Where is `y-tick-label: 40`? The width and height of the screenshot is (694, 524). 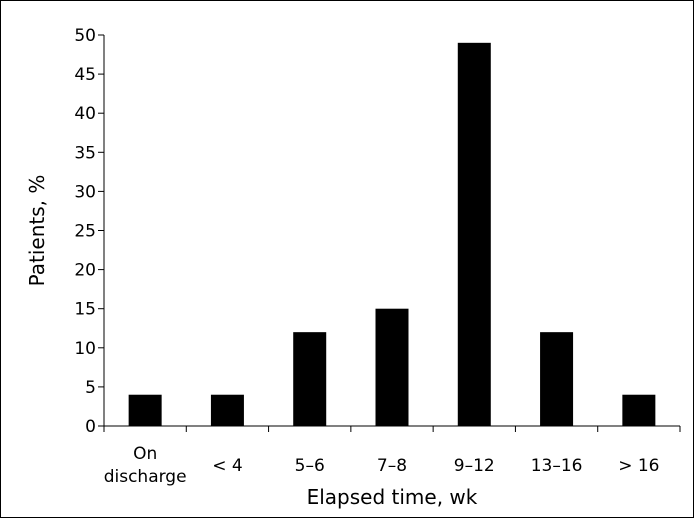 y-tick-label: 40 is located at coordinates (85, 114).